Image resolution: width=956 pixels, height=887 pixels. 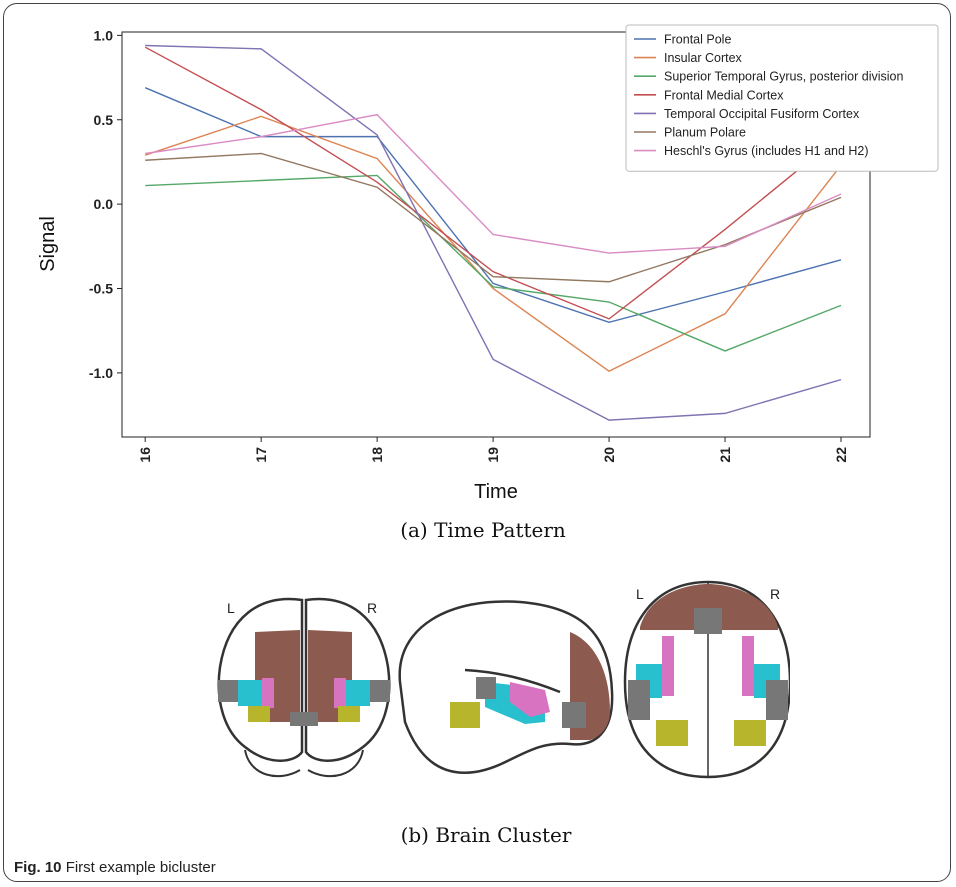 I want to click on figure-caption: Fig. 10 First example bicluster, so click(x=115, y=867).